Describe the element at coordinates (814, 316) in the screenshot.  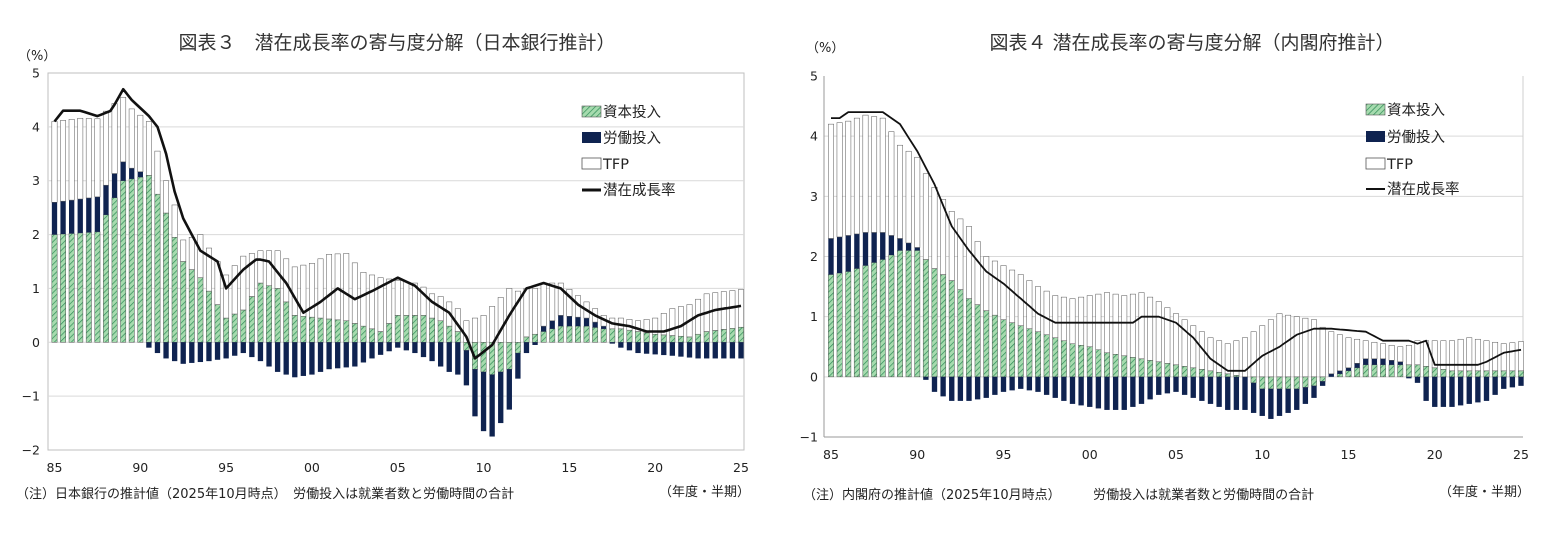
I see `y-tick-label: 1` at that location.